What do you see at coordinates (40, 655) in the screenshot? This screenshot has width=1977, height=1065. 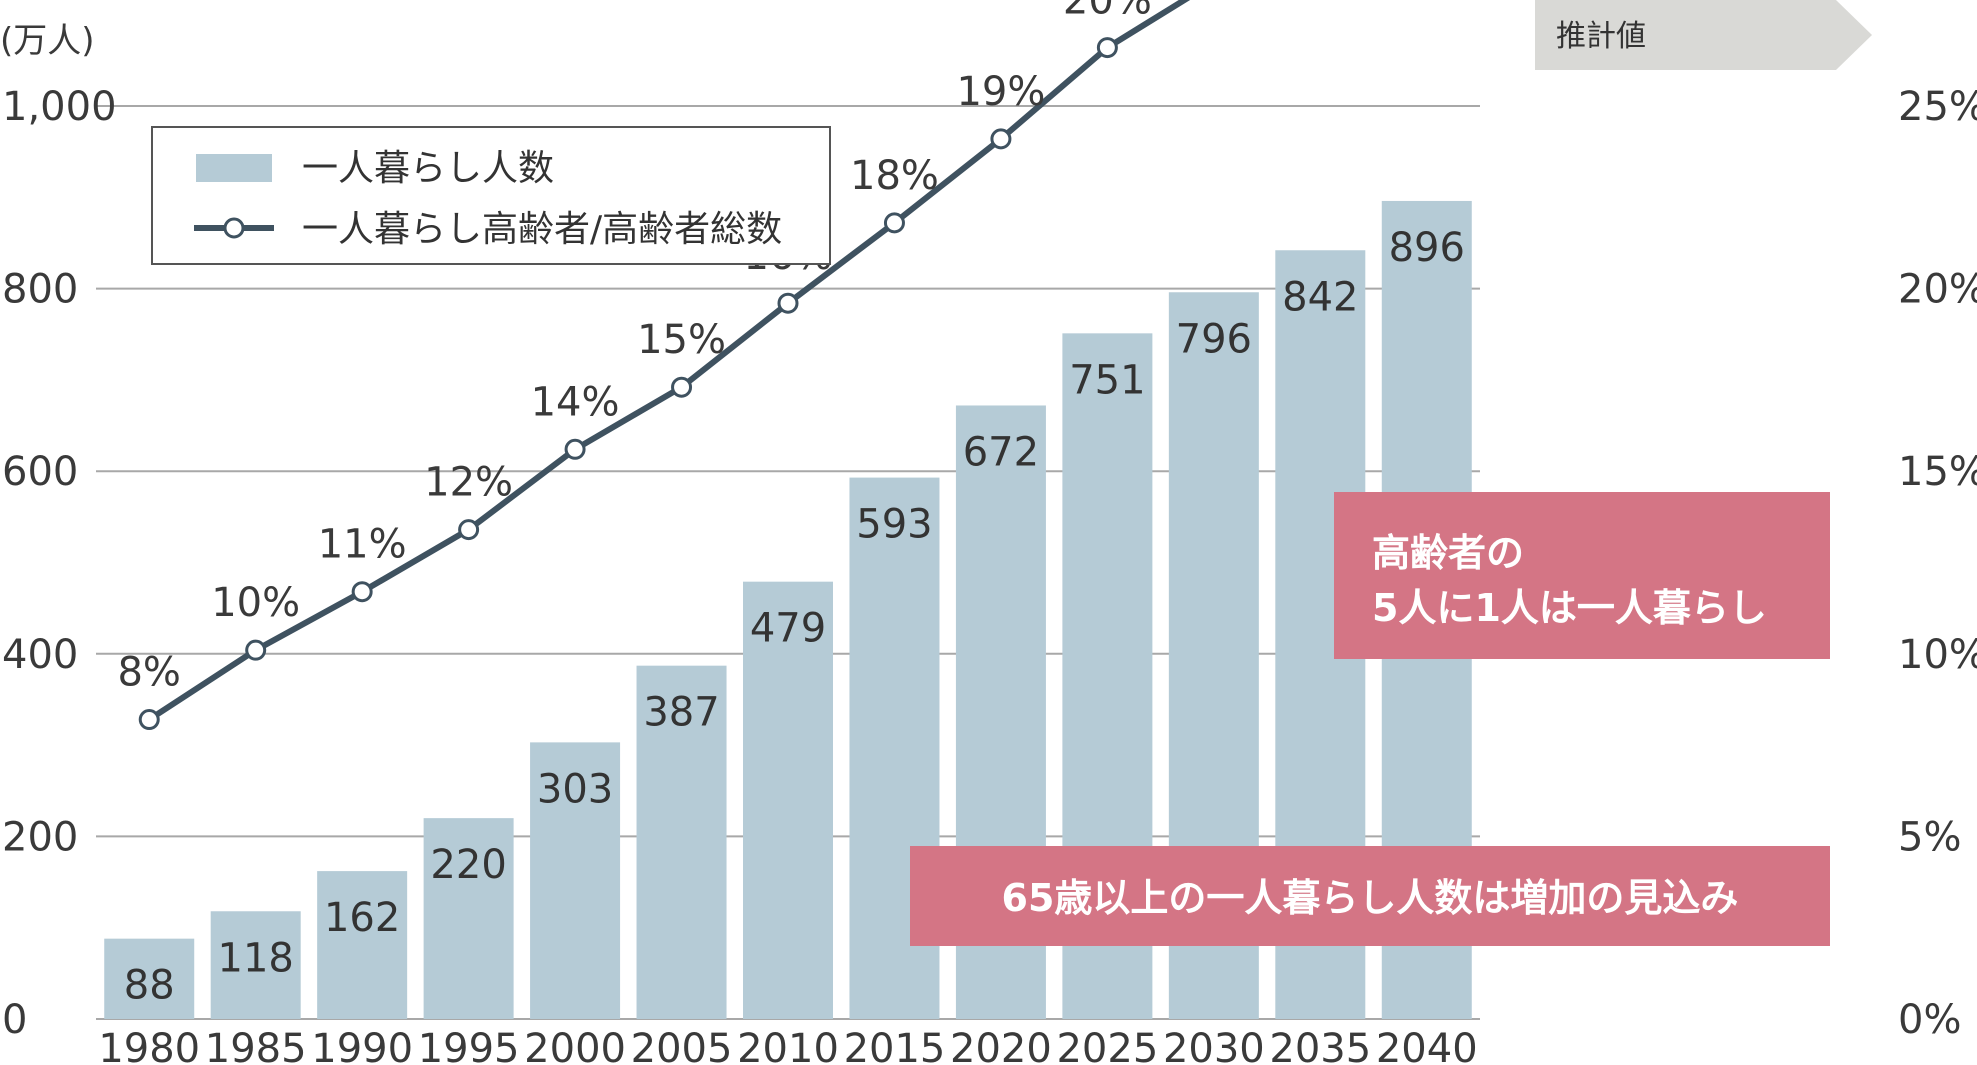 I see `left-tick-label: 400` at bounding box center [40, 655].